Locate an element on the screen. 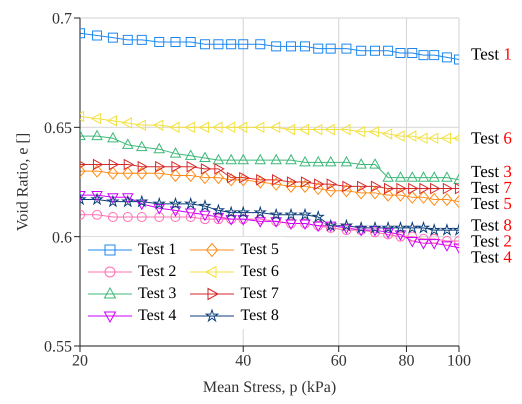  y-tick-label: 0.65 is located at coordinates (58, 129).